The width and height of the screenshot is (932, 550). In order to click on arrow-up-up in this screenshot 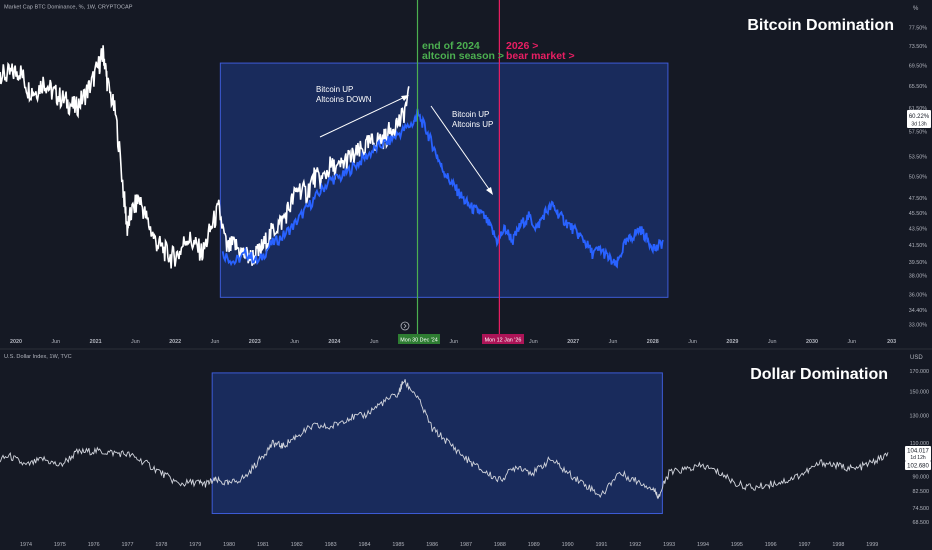, I will do `click(461, 149)`.